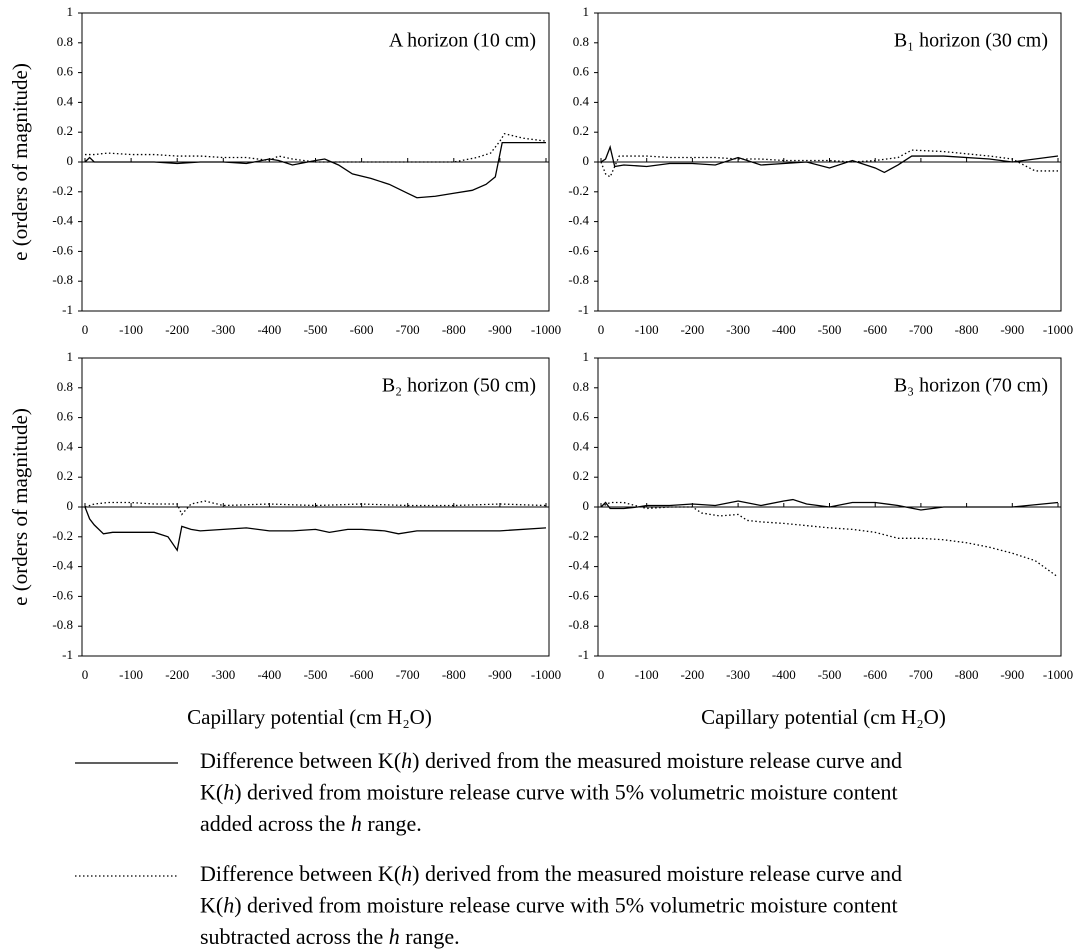 This screenshot has height=952, width=1076. Describe the element at coordinates (971, 41) in the screenshot. I see `panel-title: B₁ horizon (30 cm)` at that location.